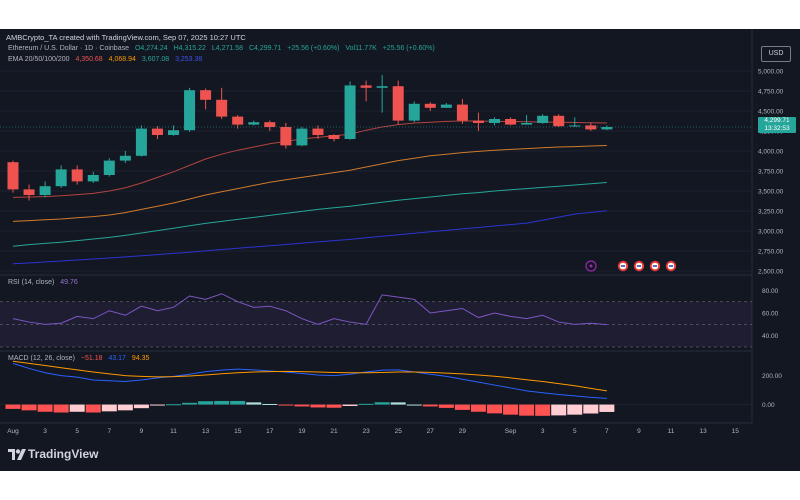  I want to click on macd-legend: MACD (12, 26, close) −51.18 43.17 94.35, so click(80, 358).